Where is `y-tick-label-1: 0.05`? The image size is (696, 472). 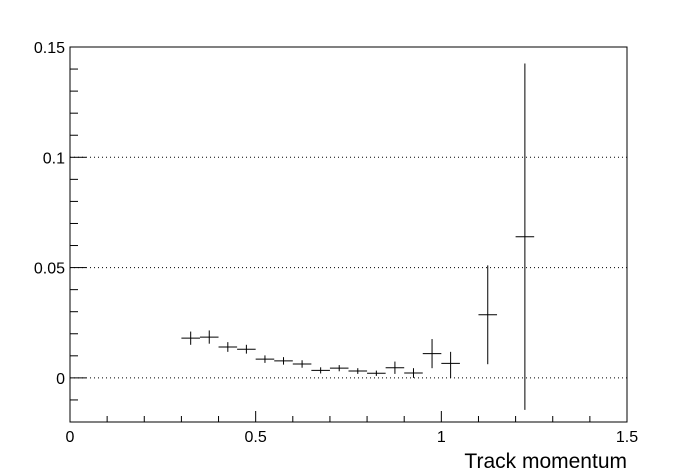
y-tick-label-1: 0.05 is located at coordinates (49, 269).